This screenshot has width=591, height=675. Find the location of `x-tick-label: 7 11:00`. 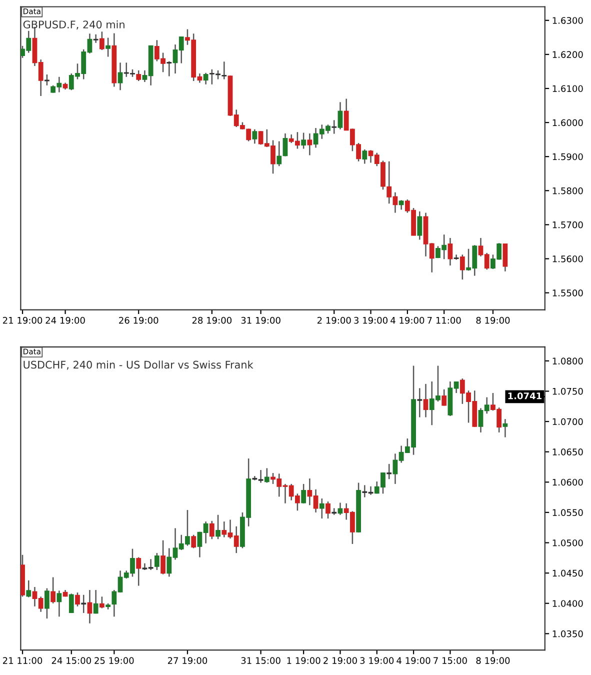

x-tick-label: 7 11:00 is located at coordinates (444, 320).